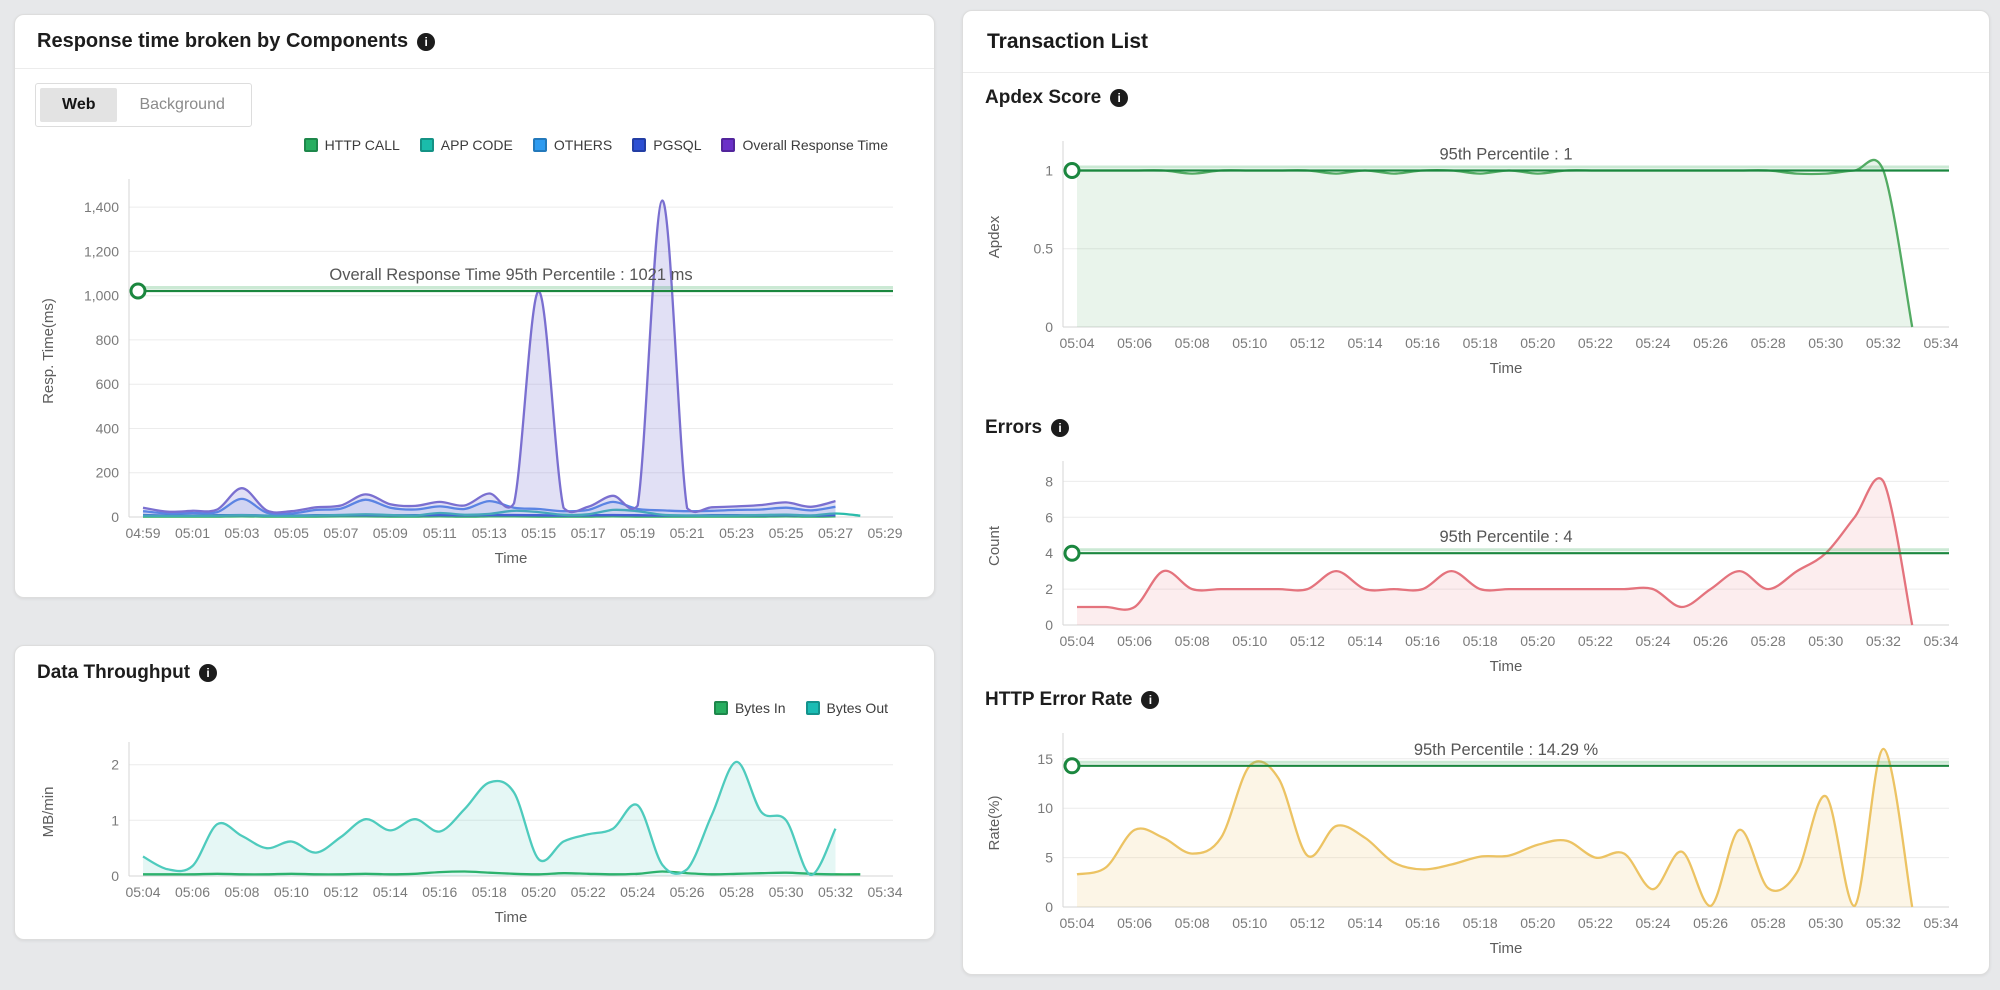 The image size is (2000, 990). I want to click on svg-text: 5, so click(1049, 858).